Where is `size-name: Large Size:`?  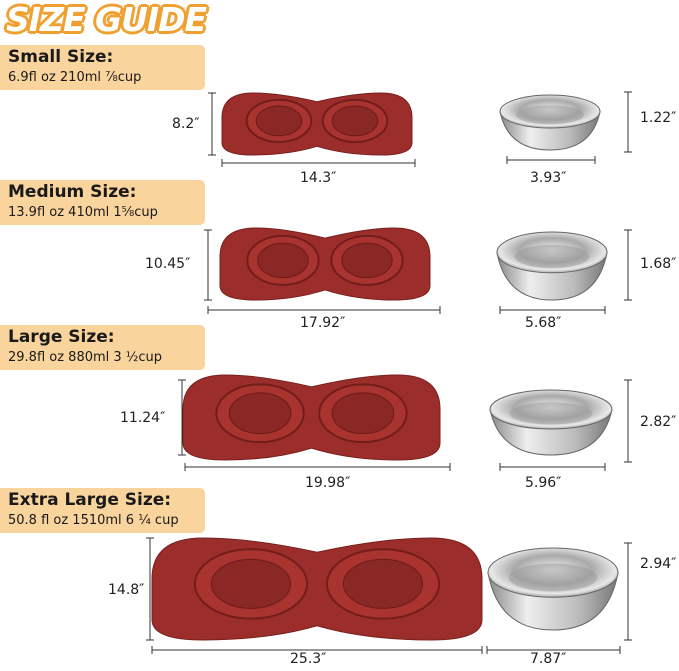
size-name: Large Size: is located at coordinates (61, 337).